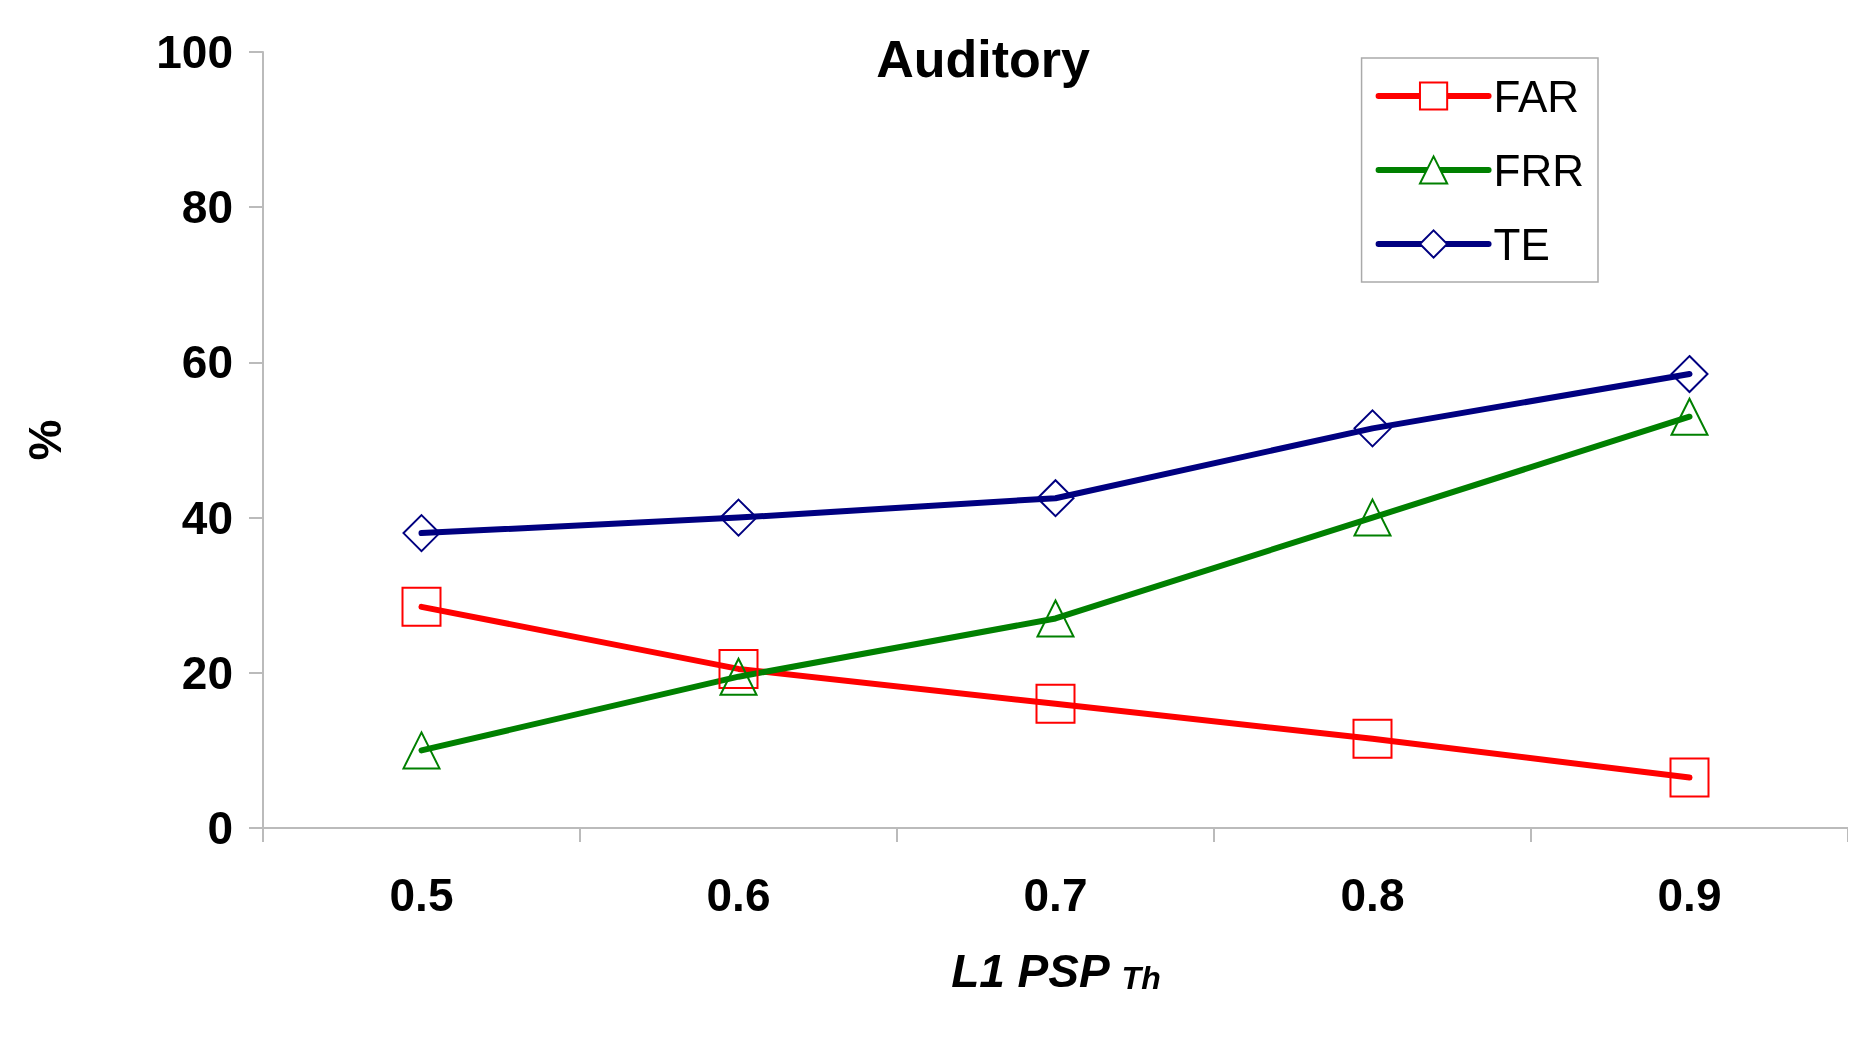 The width and height of the screenshot is (1860, 1037). What do you see at coordinates (1372, 895) in the screenshot?
I see `x-tick-label: 0.8` at bounding box center [1372, 895].